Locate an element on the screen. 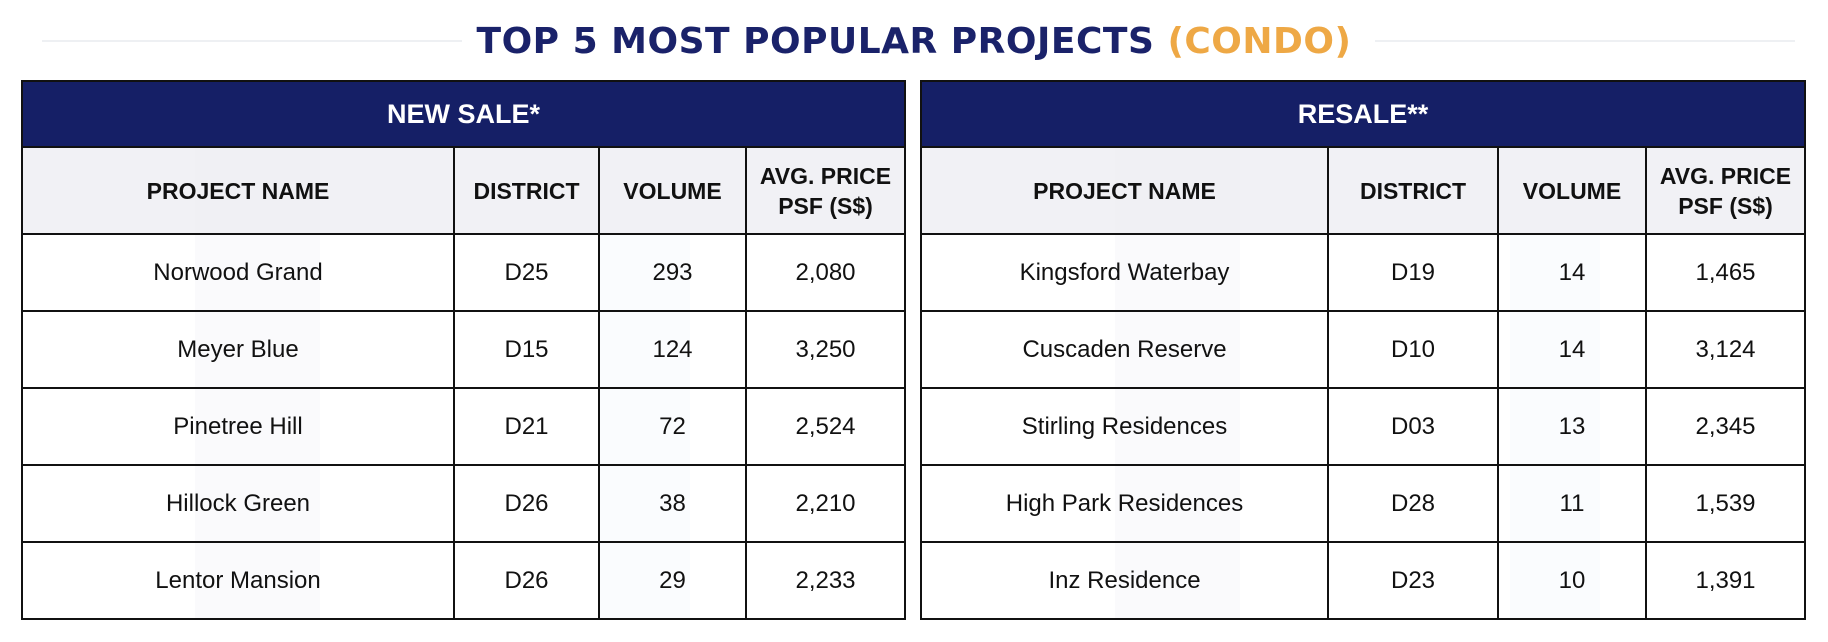 The width and height of the screenshot is (1828, 642). cell-district: D25 is located at coordinates (527, 273).